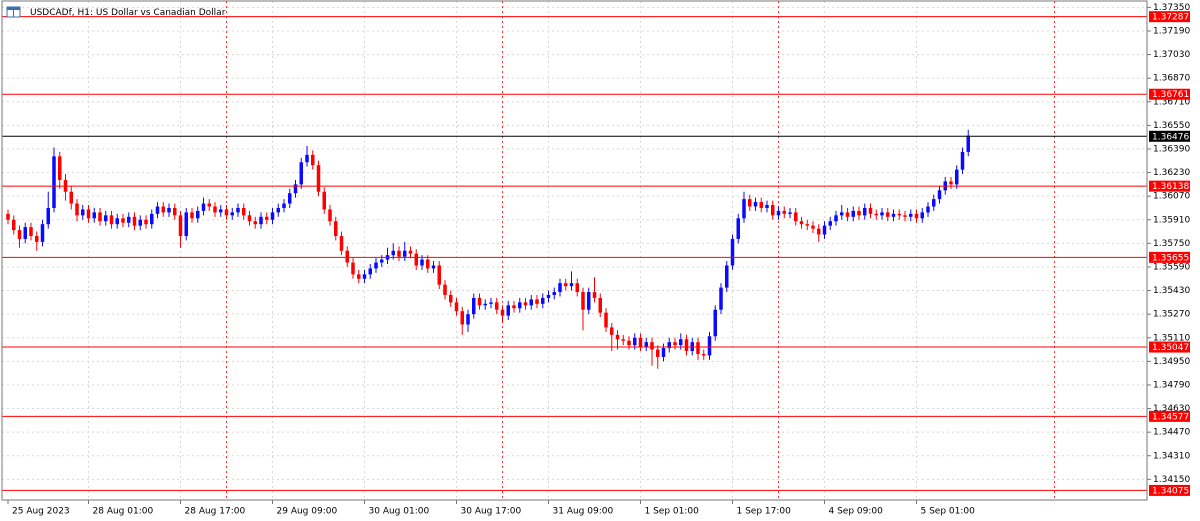 The height and width of the screenshot is (521, 1200). I want to click on last-price-tag, so click(1169, 136).